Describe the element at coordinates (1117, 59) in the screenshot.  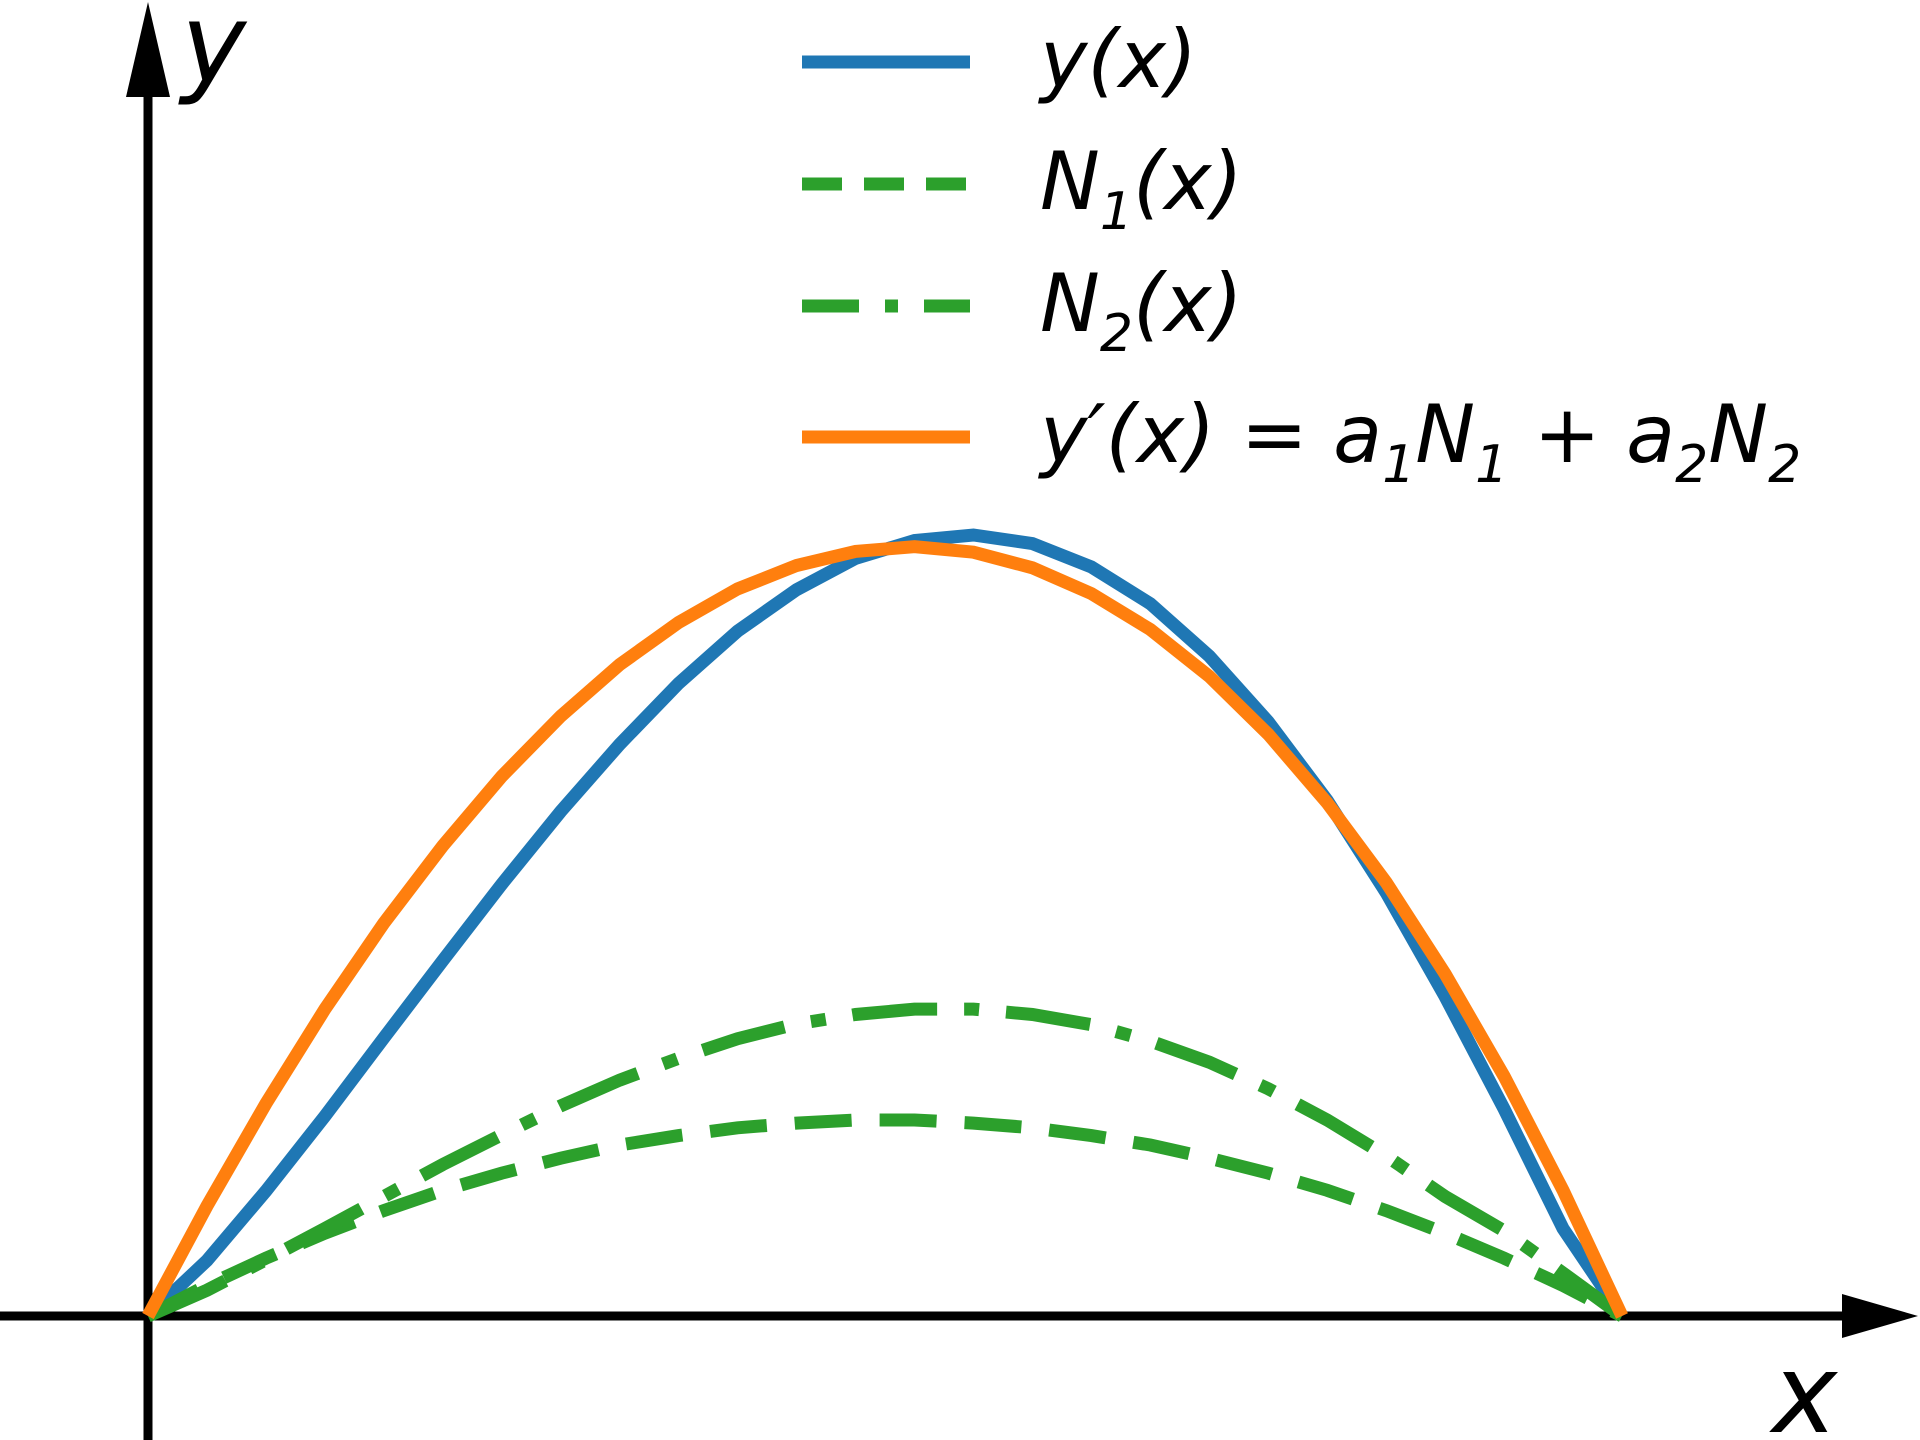
I see `legend-label-y-exact: y(x)` at that location.